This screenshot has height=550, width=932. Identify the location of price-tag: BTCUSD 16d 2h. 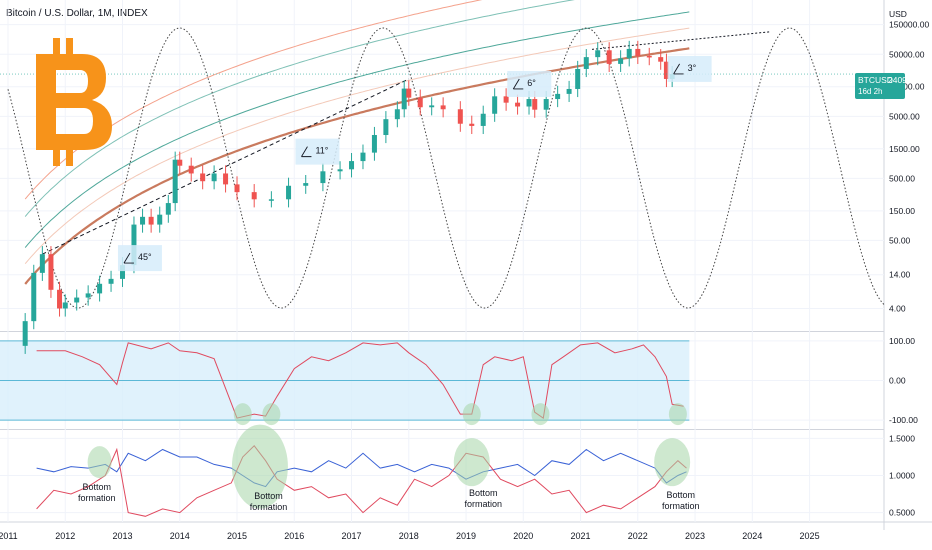
(880, 86).